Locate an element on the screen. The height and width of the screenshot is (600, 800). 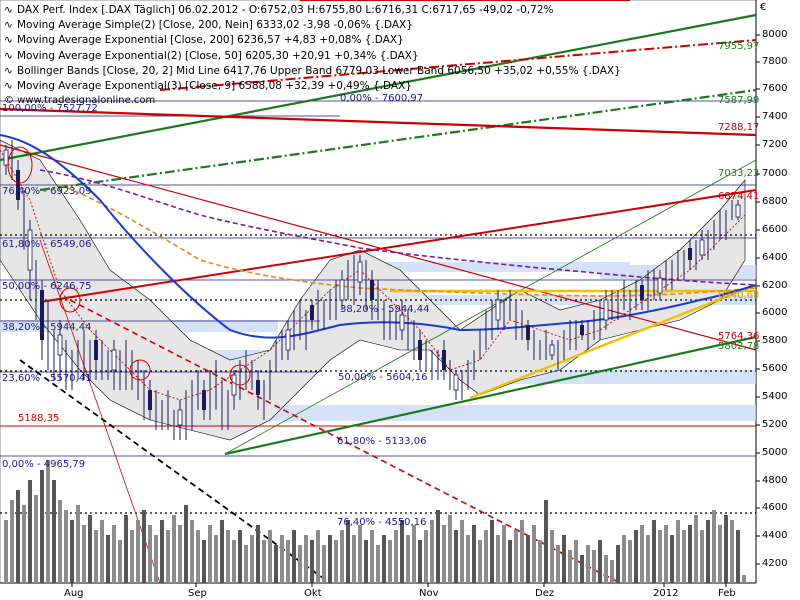
trendline-value: 5764,36 is located at coordinates (739, 336).